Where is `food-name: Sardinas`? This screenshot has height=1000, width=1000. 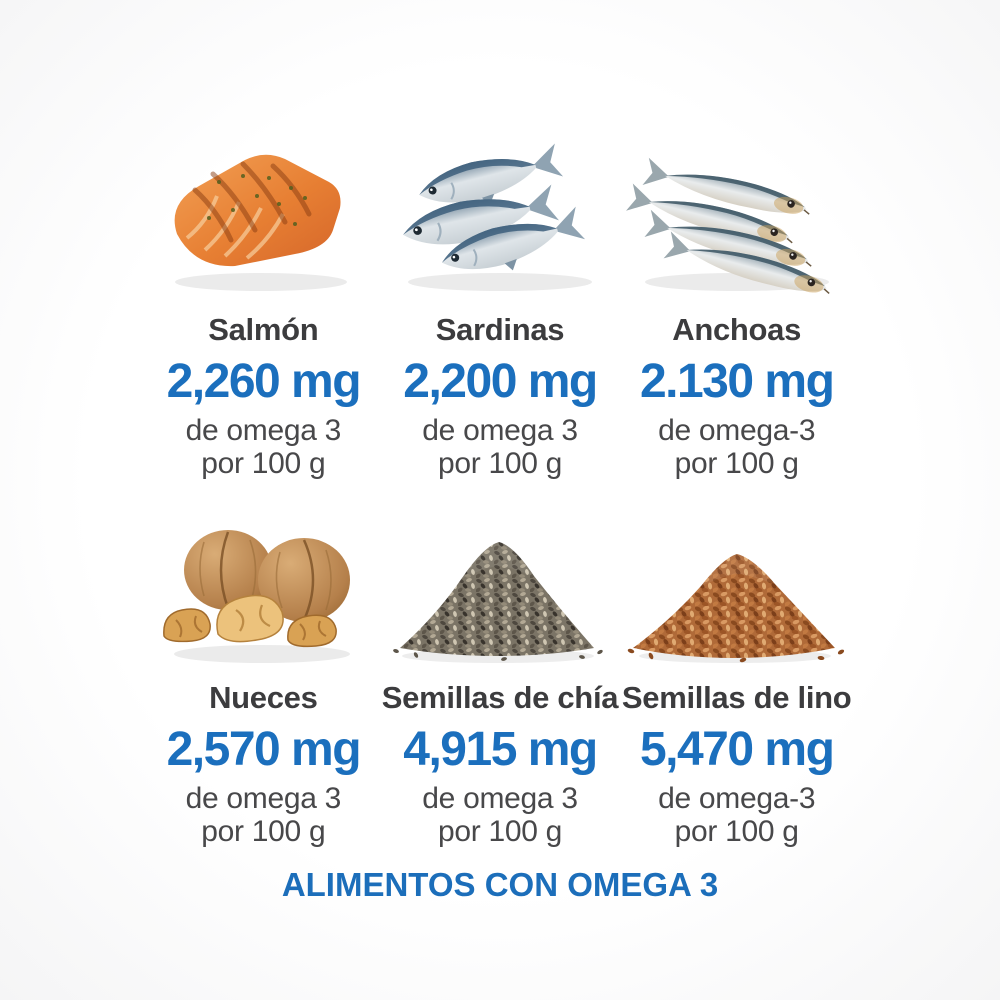
food-name: Sardinas is located at coordinates (500, 329).